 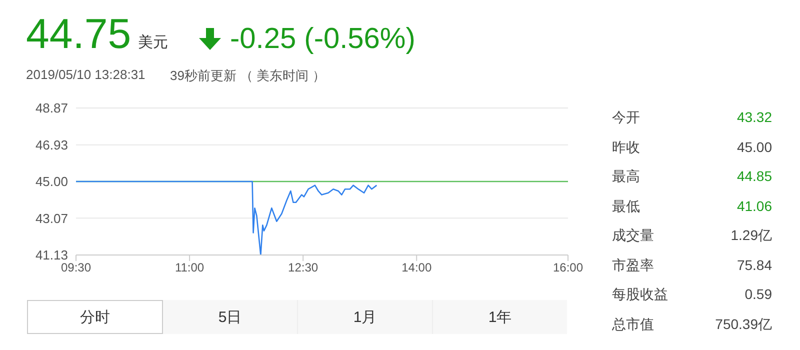 What do you see at coordinates (626, 118) in the screenshot?
I see `text: 今开` at bounding box center [626, 118].